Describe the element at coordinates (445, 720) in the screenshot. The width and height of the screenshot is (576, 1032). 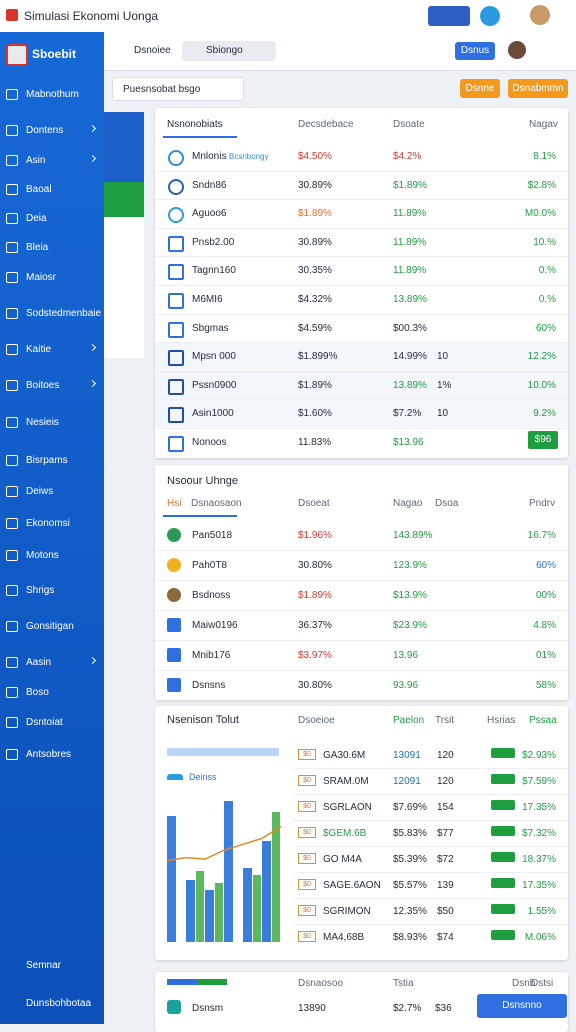
I see `column-header: Trsit` at that location.